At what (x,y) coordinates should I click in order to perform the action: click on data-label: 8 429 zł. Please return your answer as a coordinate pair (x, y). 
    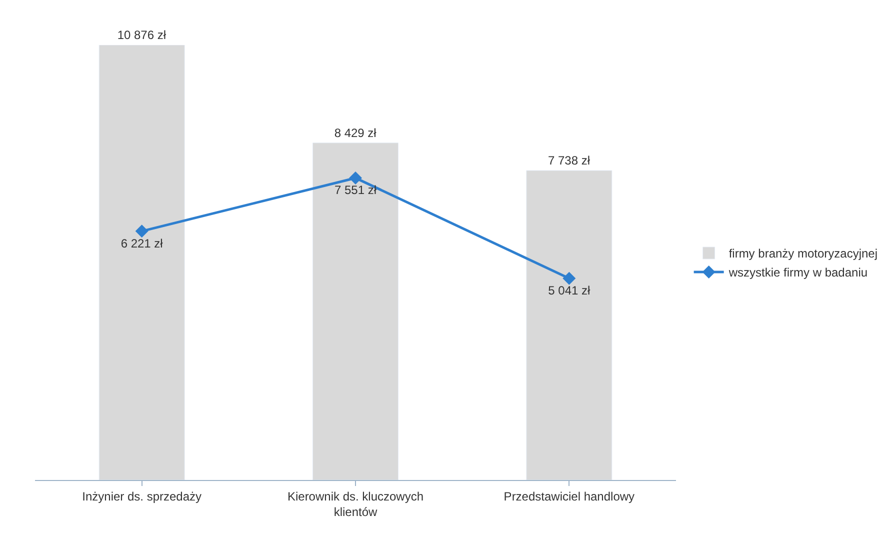
    Looking at the image, I should click on (355, 133).